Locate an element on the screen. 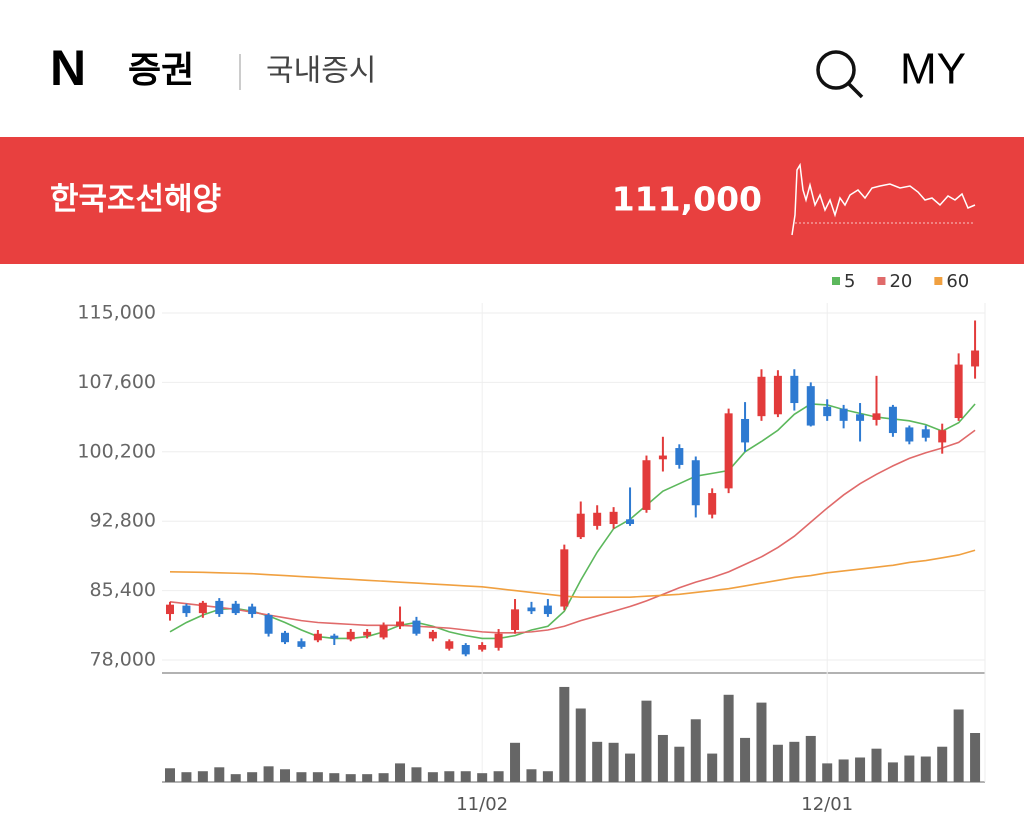 The image size is (1024, 838). legend-label: 5 is located at coordinates (849, 281).